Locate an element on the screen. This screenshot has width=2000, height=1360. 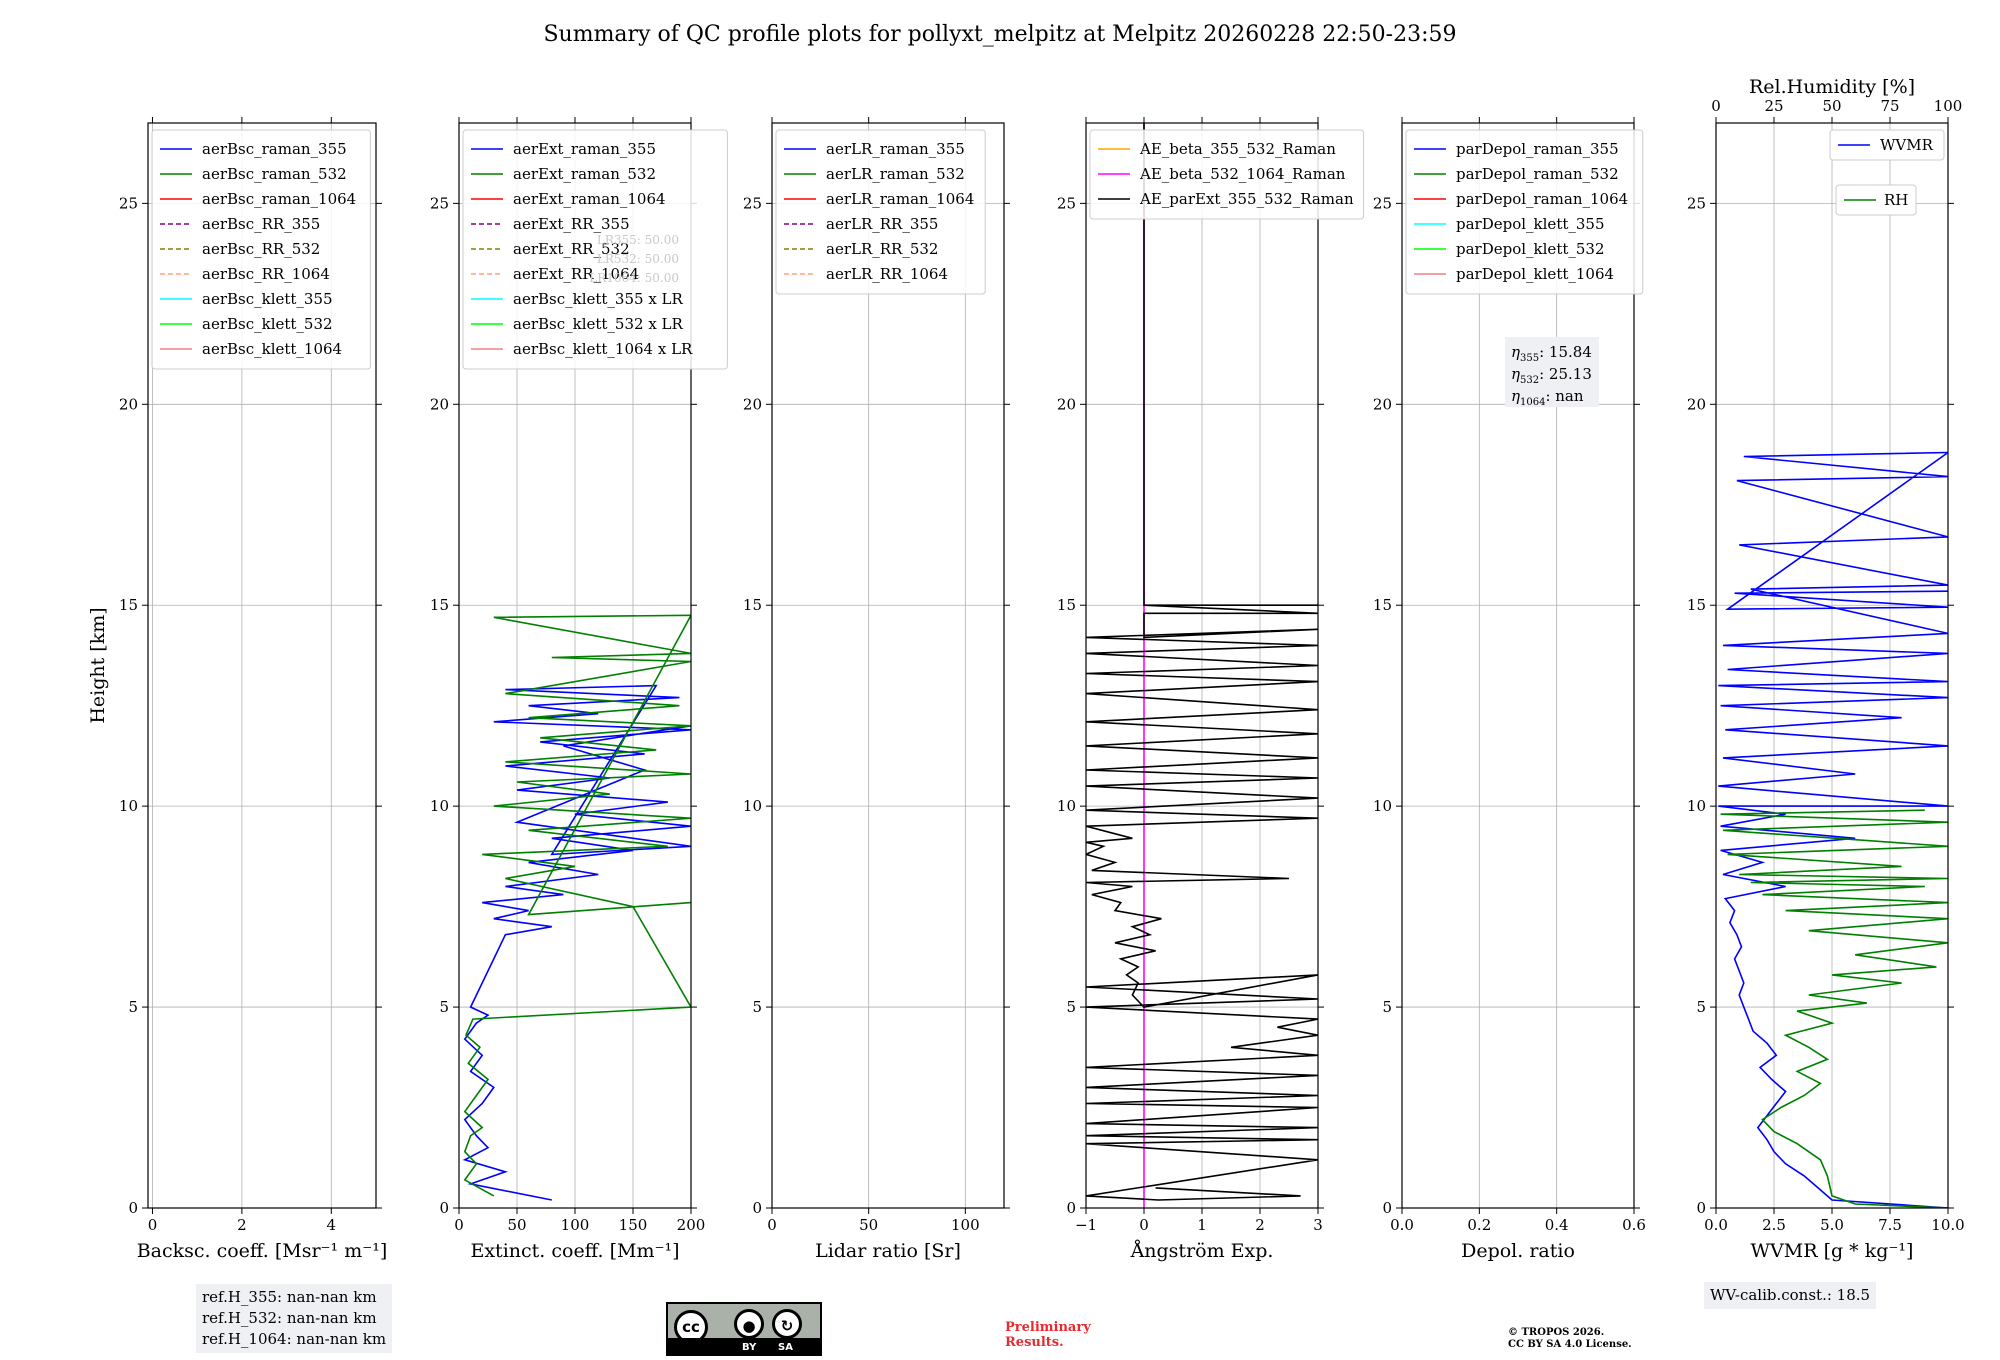
x-axis-label: Depol. ratio is located at coordinates (1518, 1251).